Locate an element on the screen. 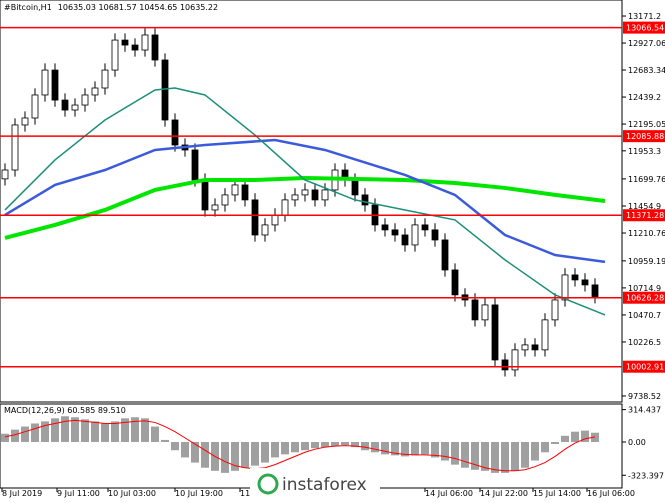 Image resolution: width=665 pixels, height=503 pixels. y-tick-label: 314.437 is located at coordinates (644, 410).